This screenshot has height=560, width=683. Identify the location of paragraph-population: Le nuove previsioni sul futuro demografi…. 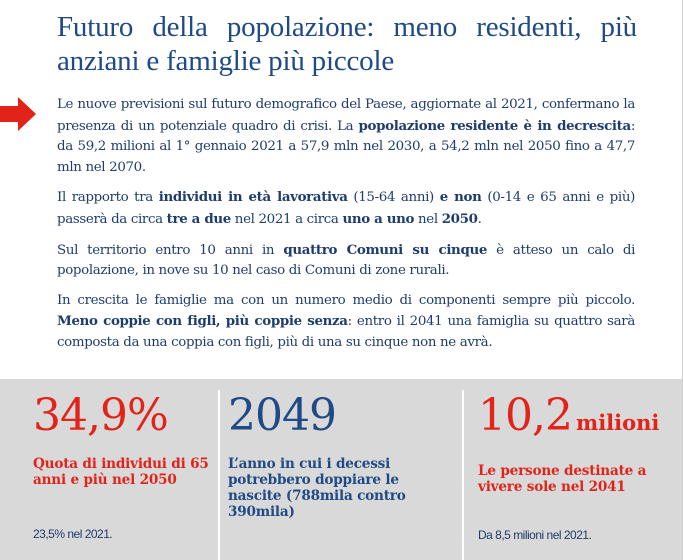
(346, 136).